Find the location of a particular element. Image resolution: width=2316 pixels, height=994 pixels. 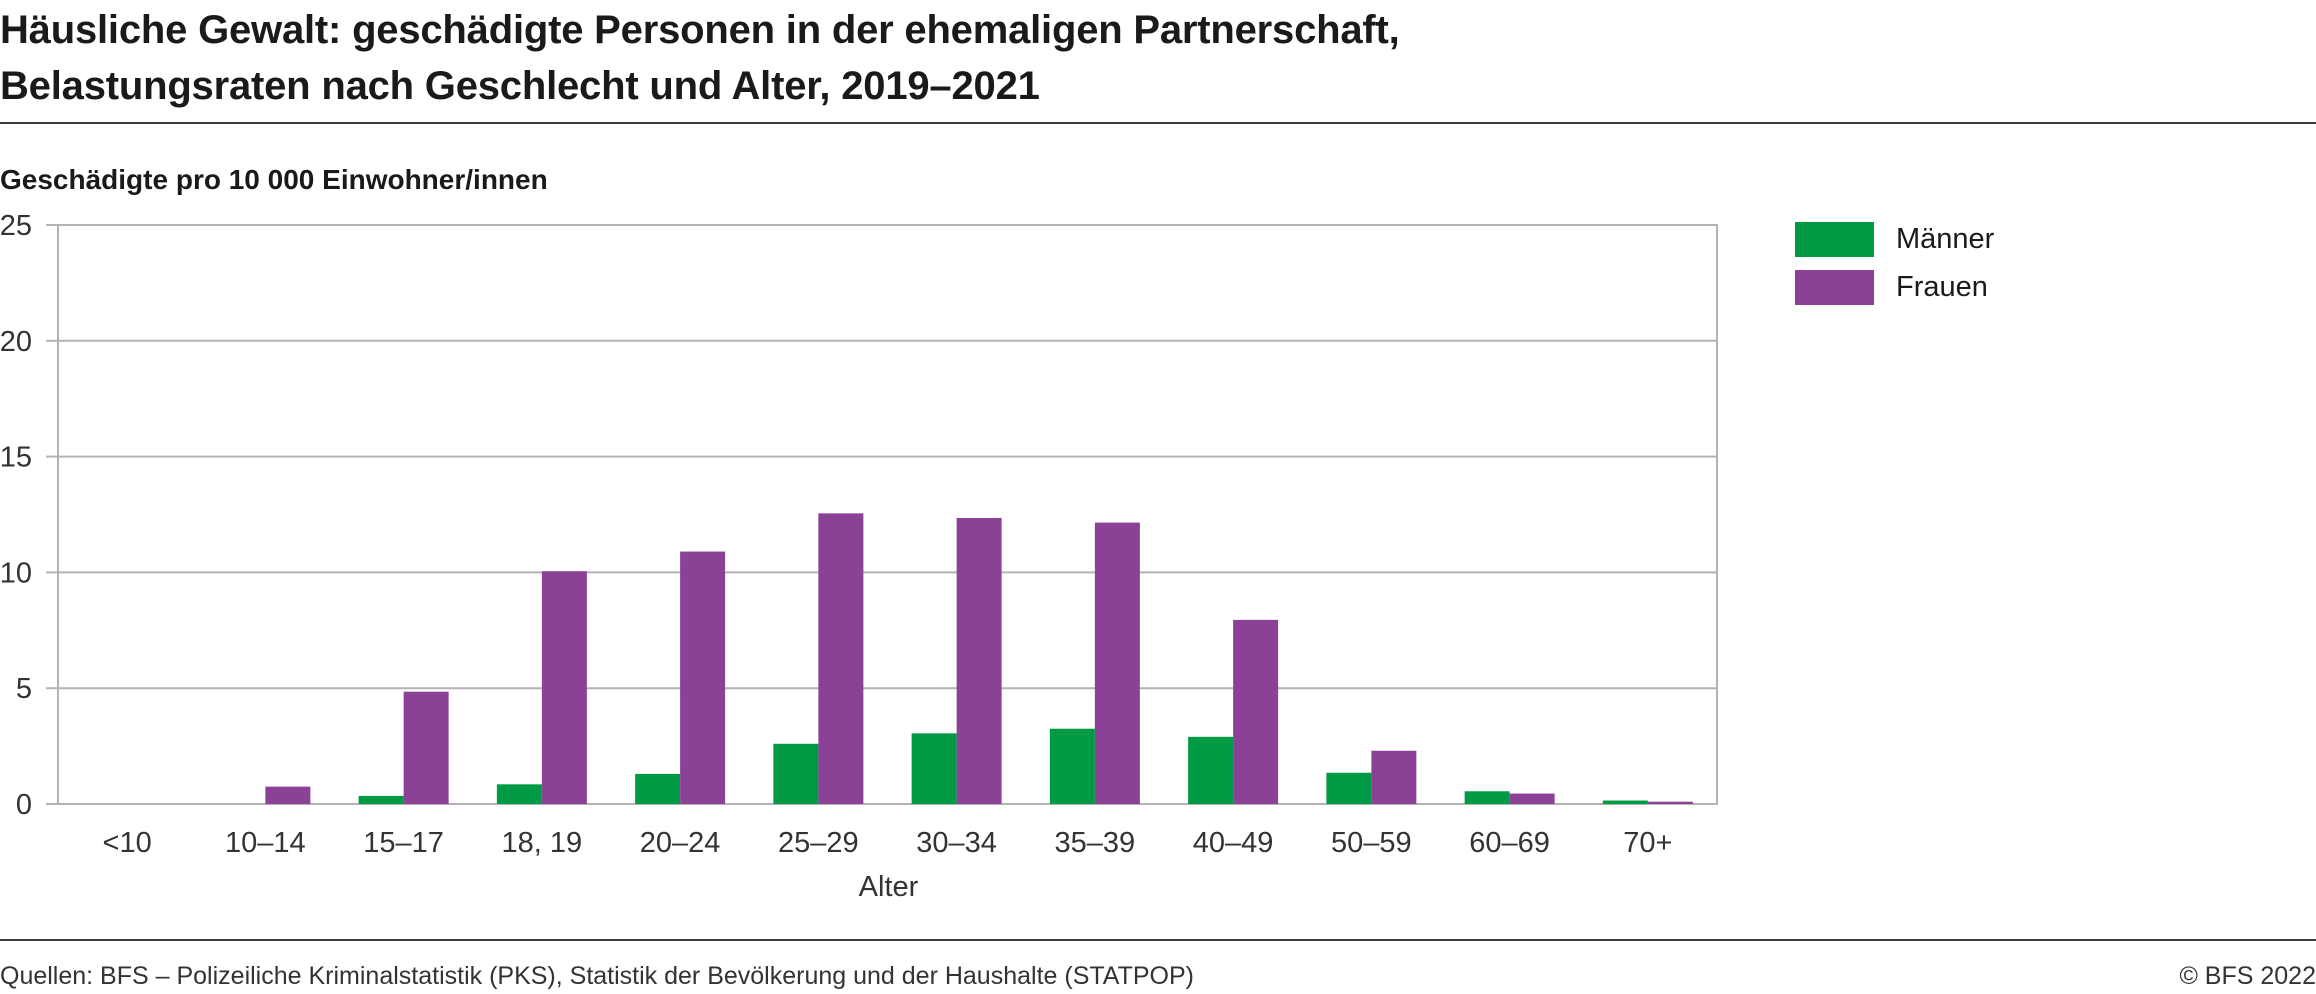

x-tick-label: 70+ is located at coordinates (1647, 843).